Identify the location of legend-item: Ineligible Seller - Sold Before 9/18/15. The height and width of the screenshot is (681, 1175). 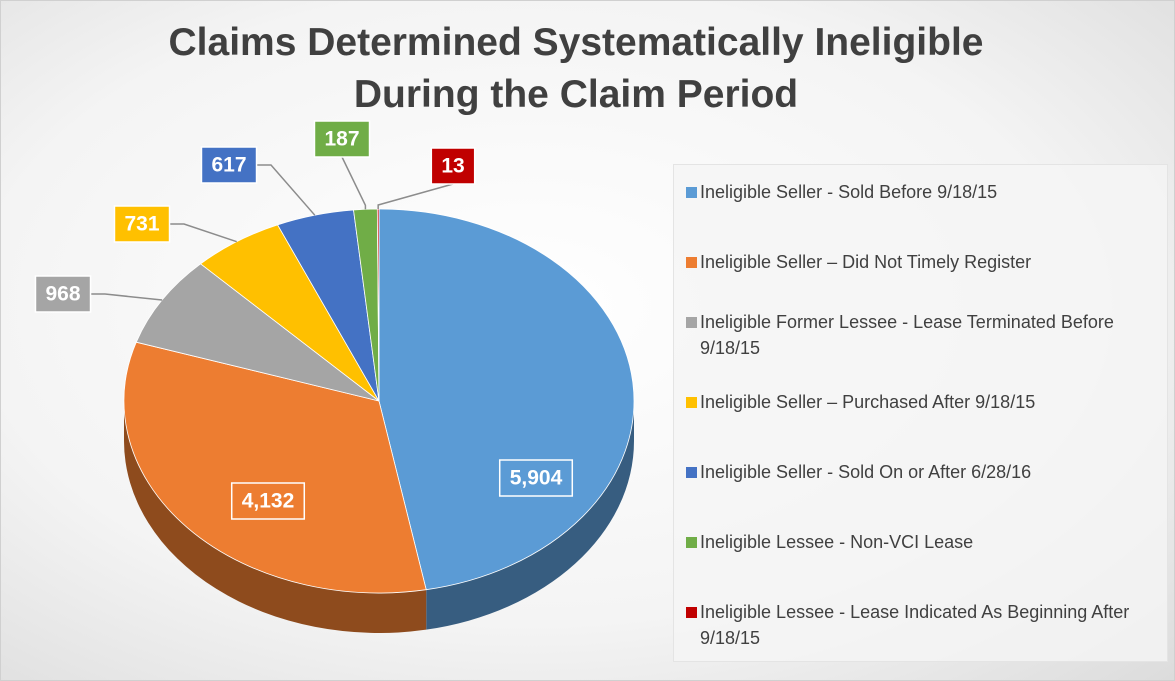
(928, 192).